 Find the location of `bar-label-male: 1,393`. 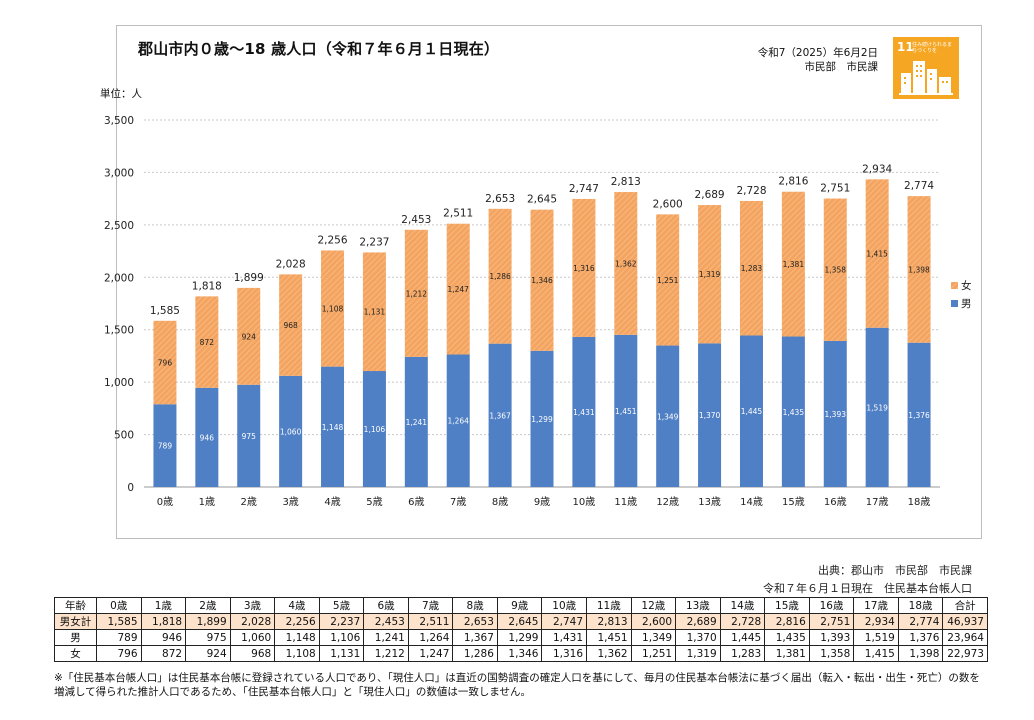

bar-label-male: 1,393 is located at coordinates (836, 414).